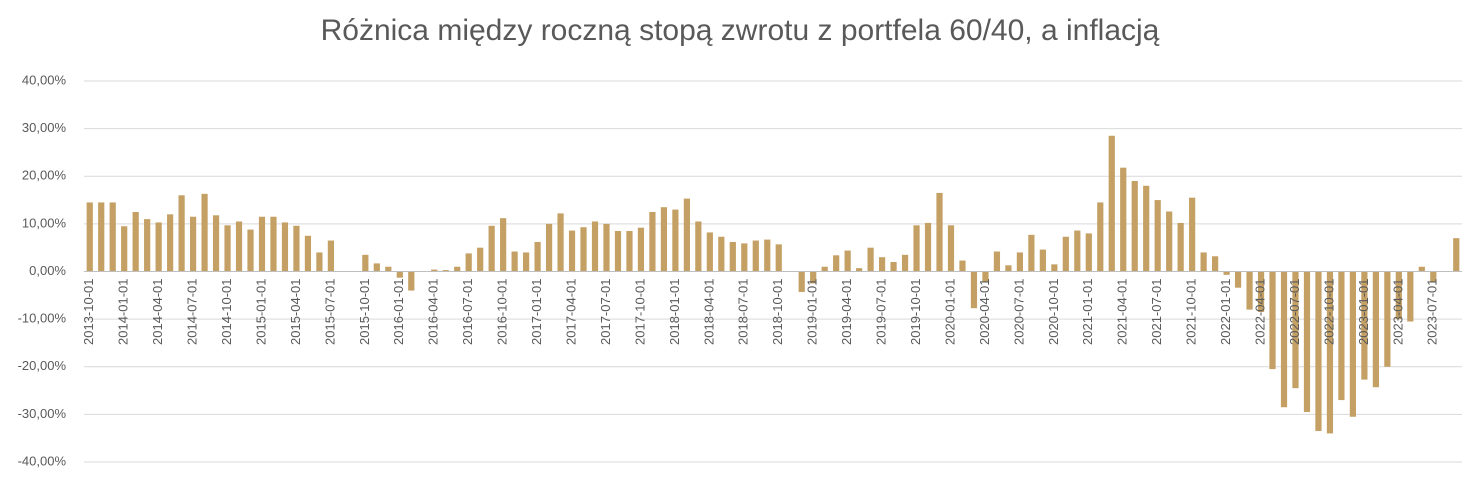  Describe the element at coordinates (364, 312) in the screenshot. I see `x-tick-label: 2015-10-01` at that location.